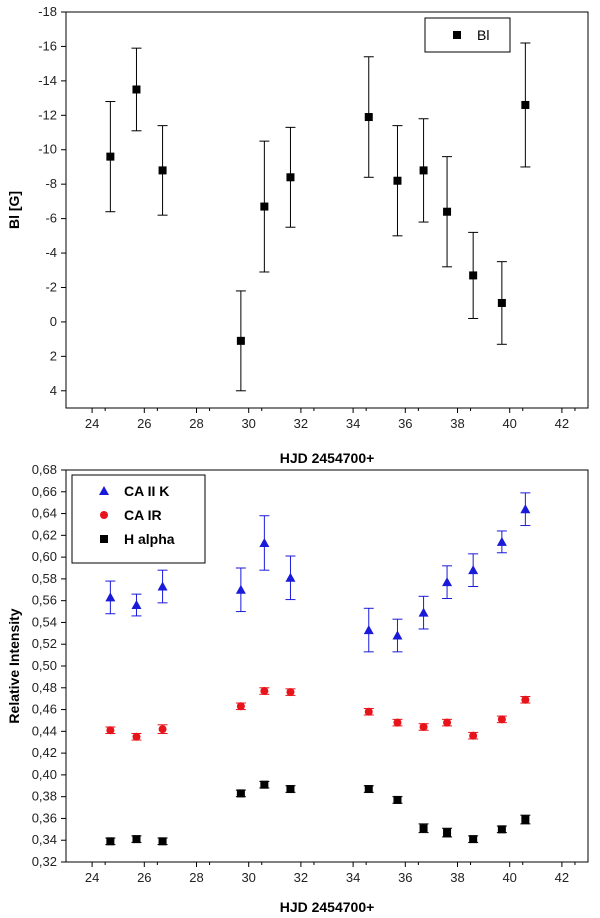 The width and height of the screenshot is (600, 918). Describe the element at coordinates (353, 877) in the screenshot. I see `x-tick-label: 34` at that location.